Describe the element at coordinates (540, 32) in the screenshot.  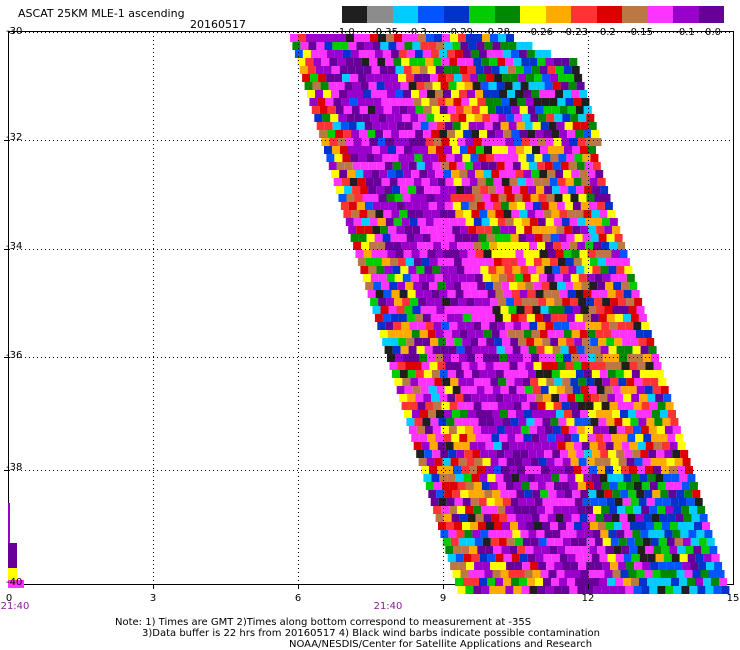
I see `colorbar-label: -0.26` at that location.